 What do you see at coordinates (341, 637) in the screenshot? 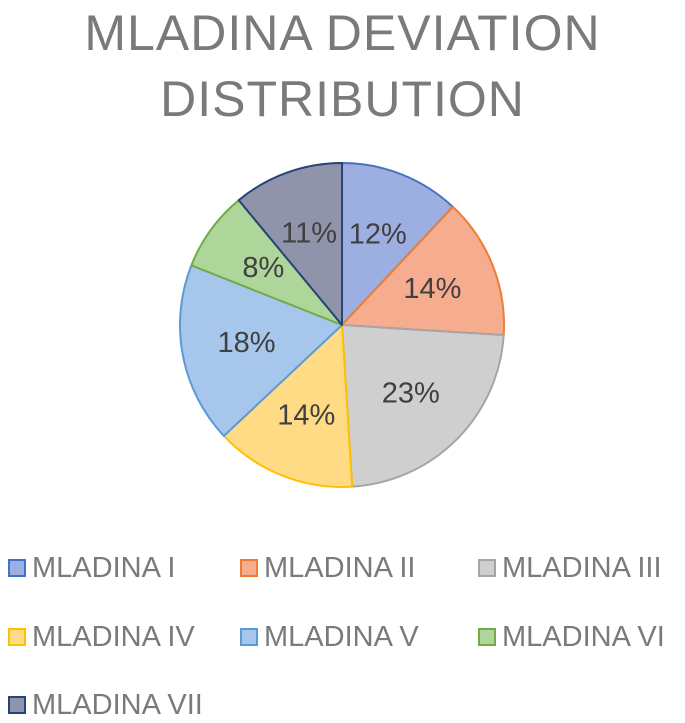
I see `legend-label-5: MLADINA V` at bounding box center [341, 637].